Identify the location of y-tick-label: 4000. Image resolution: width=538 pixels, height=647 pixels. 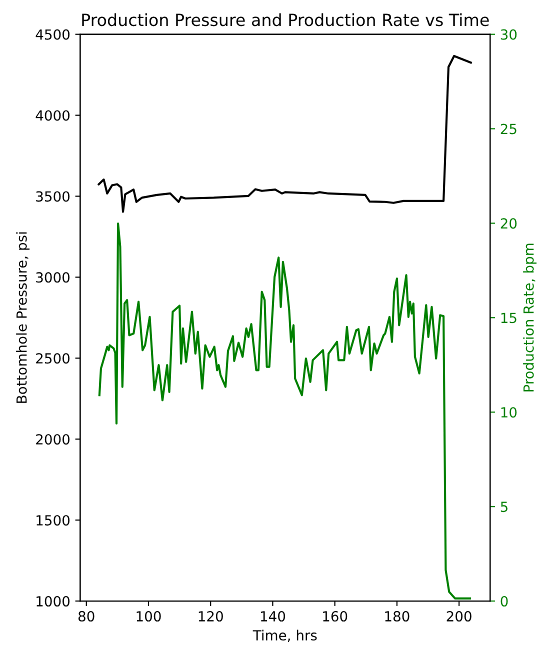
(53, 115).